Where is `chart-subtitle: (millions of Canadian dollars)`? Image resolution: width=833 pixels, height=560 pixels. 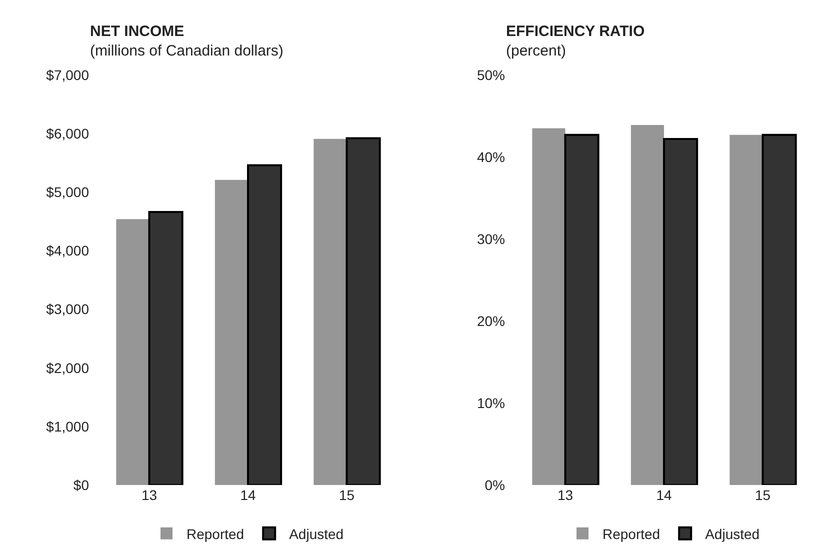 chart-subtitle: (millions of Canadian dollars) is located at coordinates (187, 51).